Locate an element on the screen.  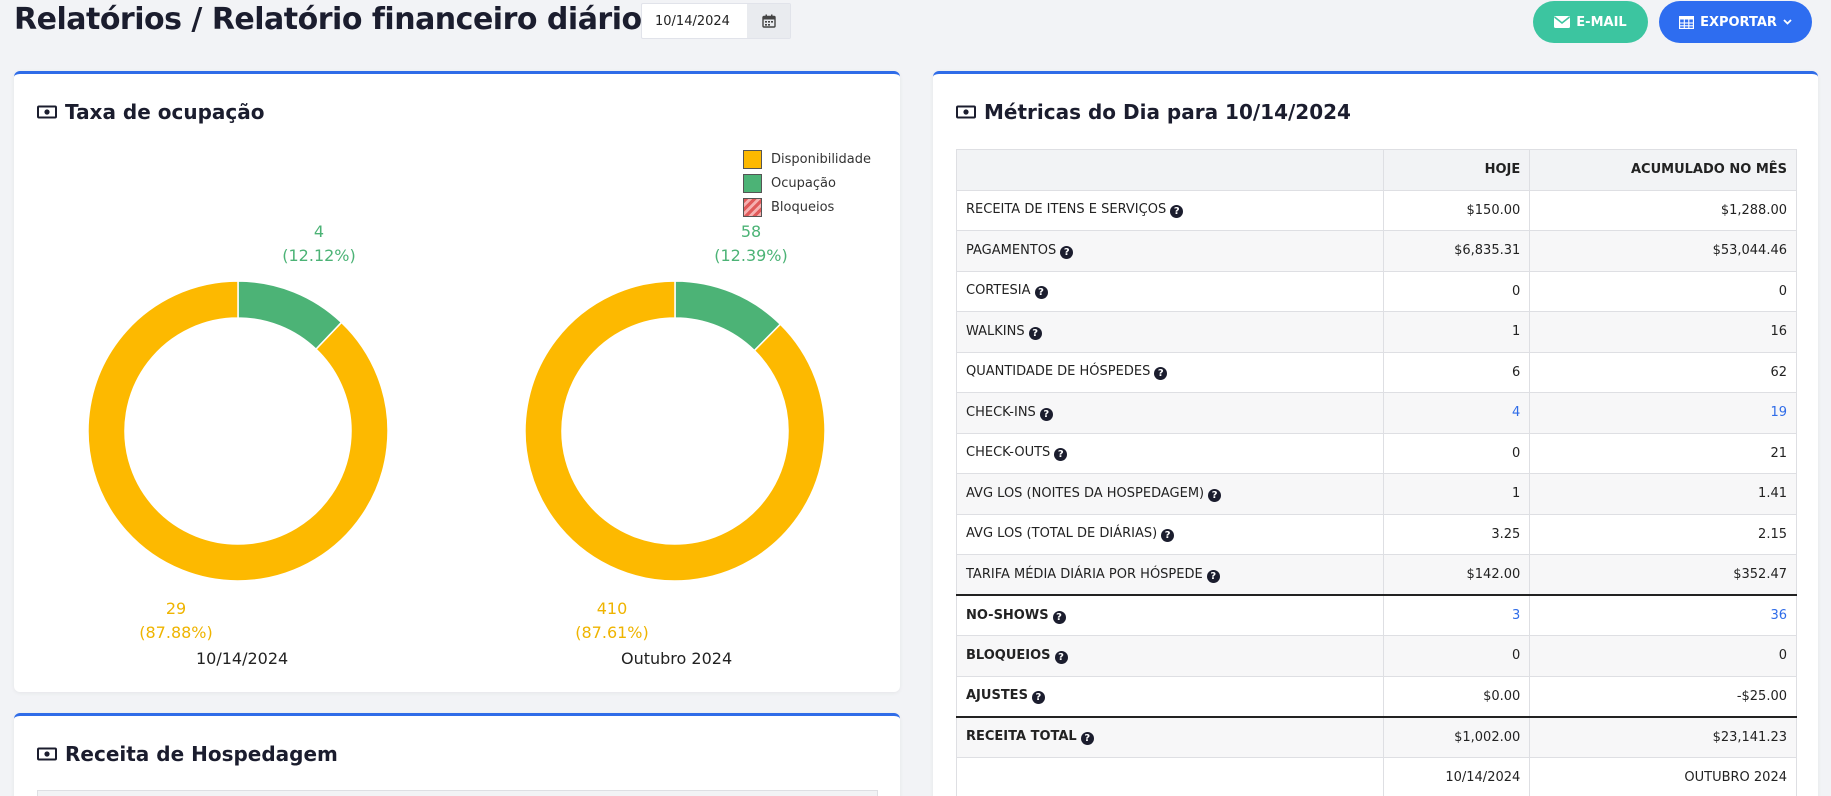
envelope-icon is located at coordinates (1562, 22).